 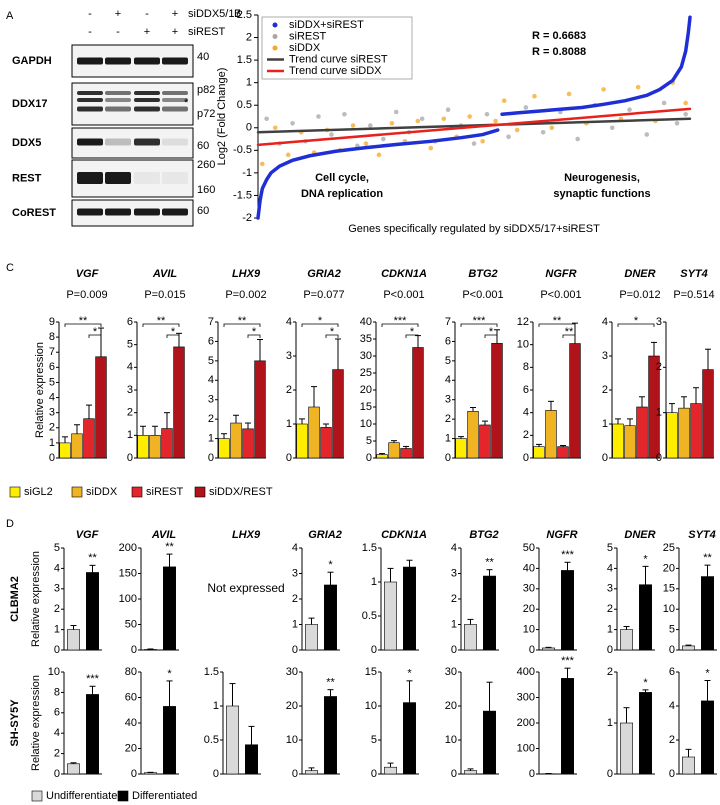 What do you see at coordinates (559, 36) in the screenshot?
I see `annotation: R = 0.6683` at bounding box center [559, 36].